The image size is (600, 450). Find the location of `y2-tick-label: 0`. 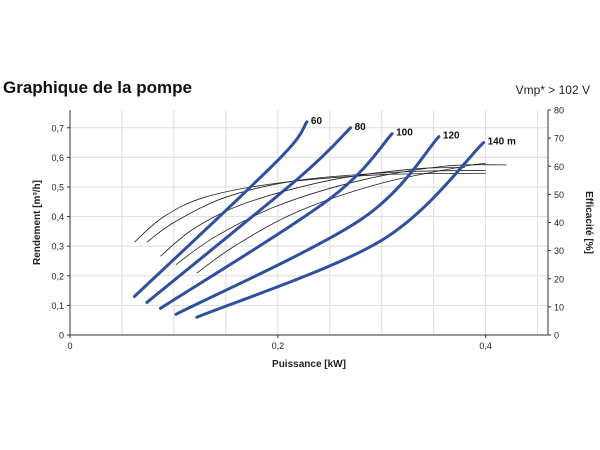

y2-tick-label: 0 is located at coordinates (556, 336).